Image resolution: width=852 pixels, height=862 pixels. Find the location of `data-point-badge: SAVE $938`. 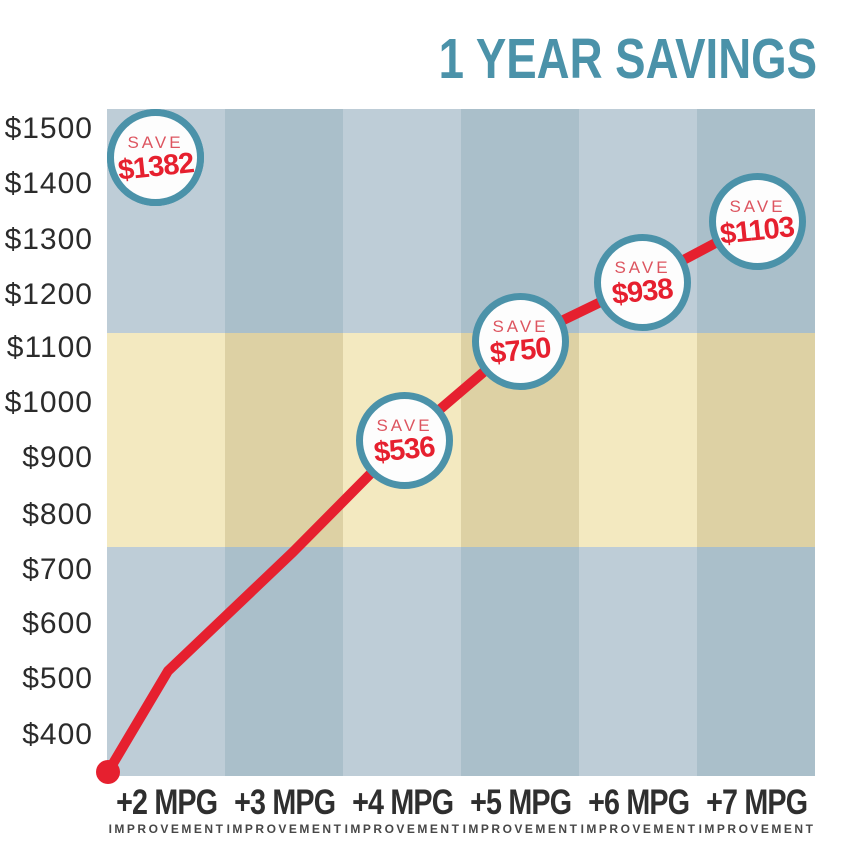

data-point-badge: SAVE $938 is located at coordinates (642, 282).